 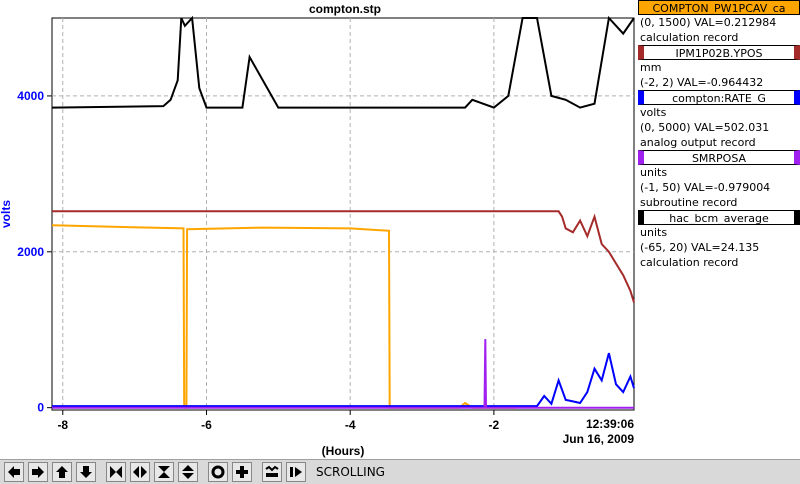 I want to click on toolbar: SCROLLING, so click(x=400, y=471).